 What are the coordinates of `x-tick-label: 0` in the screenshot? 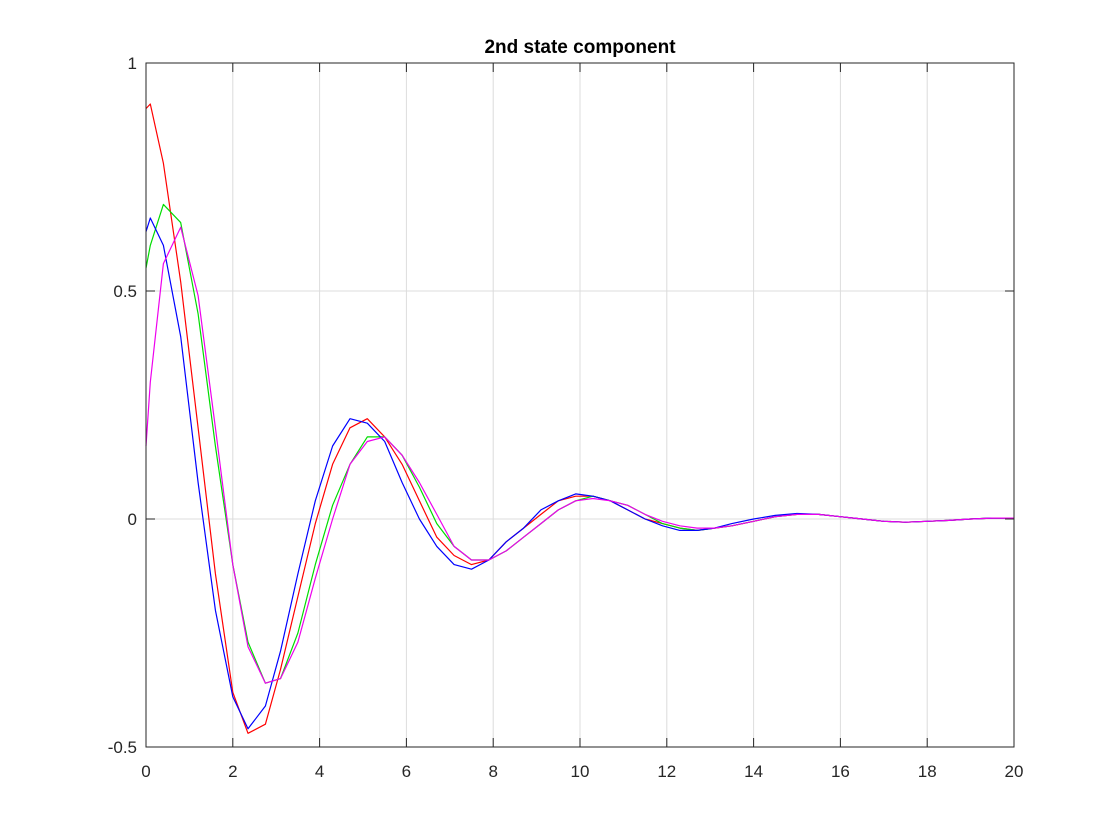 It's located at (145, 771).